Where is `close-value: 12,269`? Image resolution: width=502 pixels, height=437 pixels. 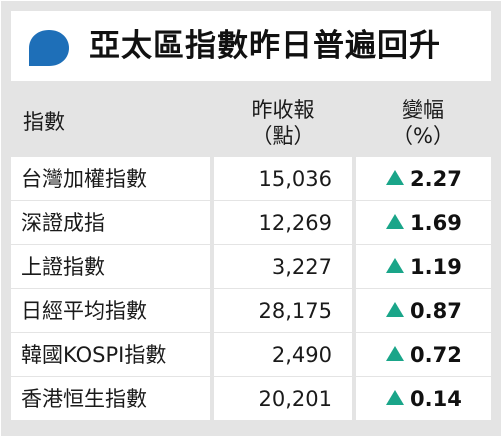
close-value: 12,269 is located at coordinates (295, 223).